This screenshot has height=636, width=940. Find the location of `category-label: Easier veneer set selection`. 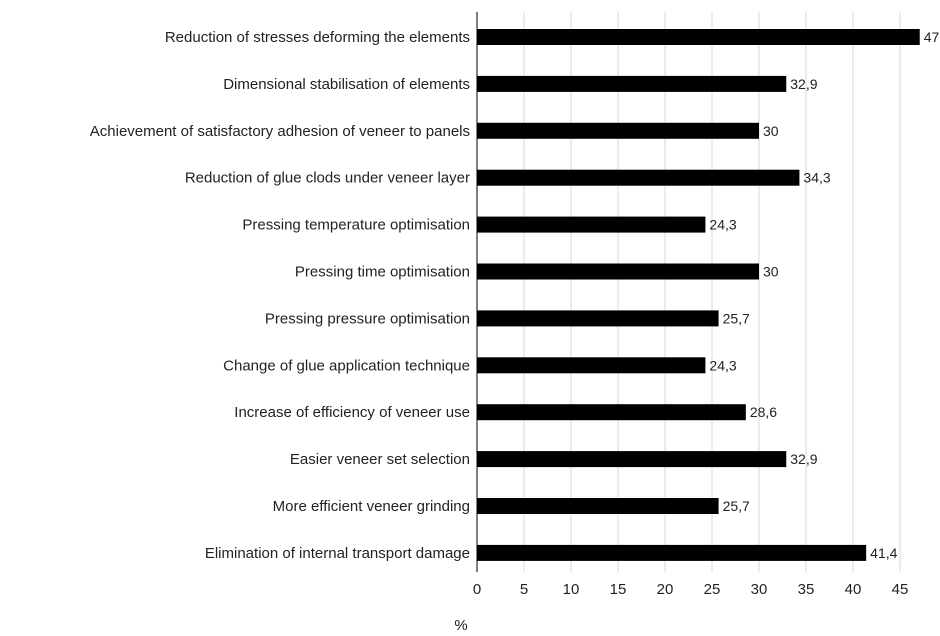

category-label: Easier veneer set selection is located at coordinates (380, 459).